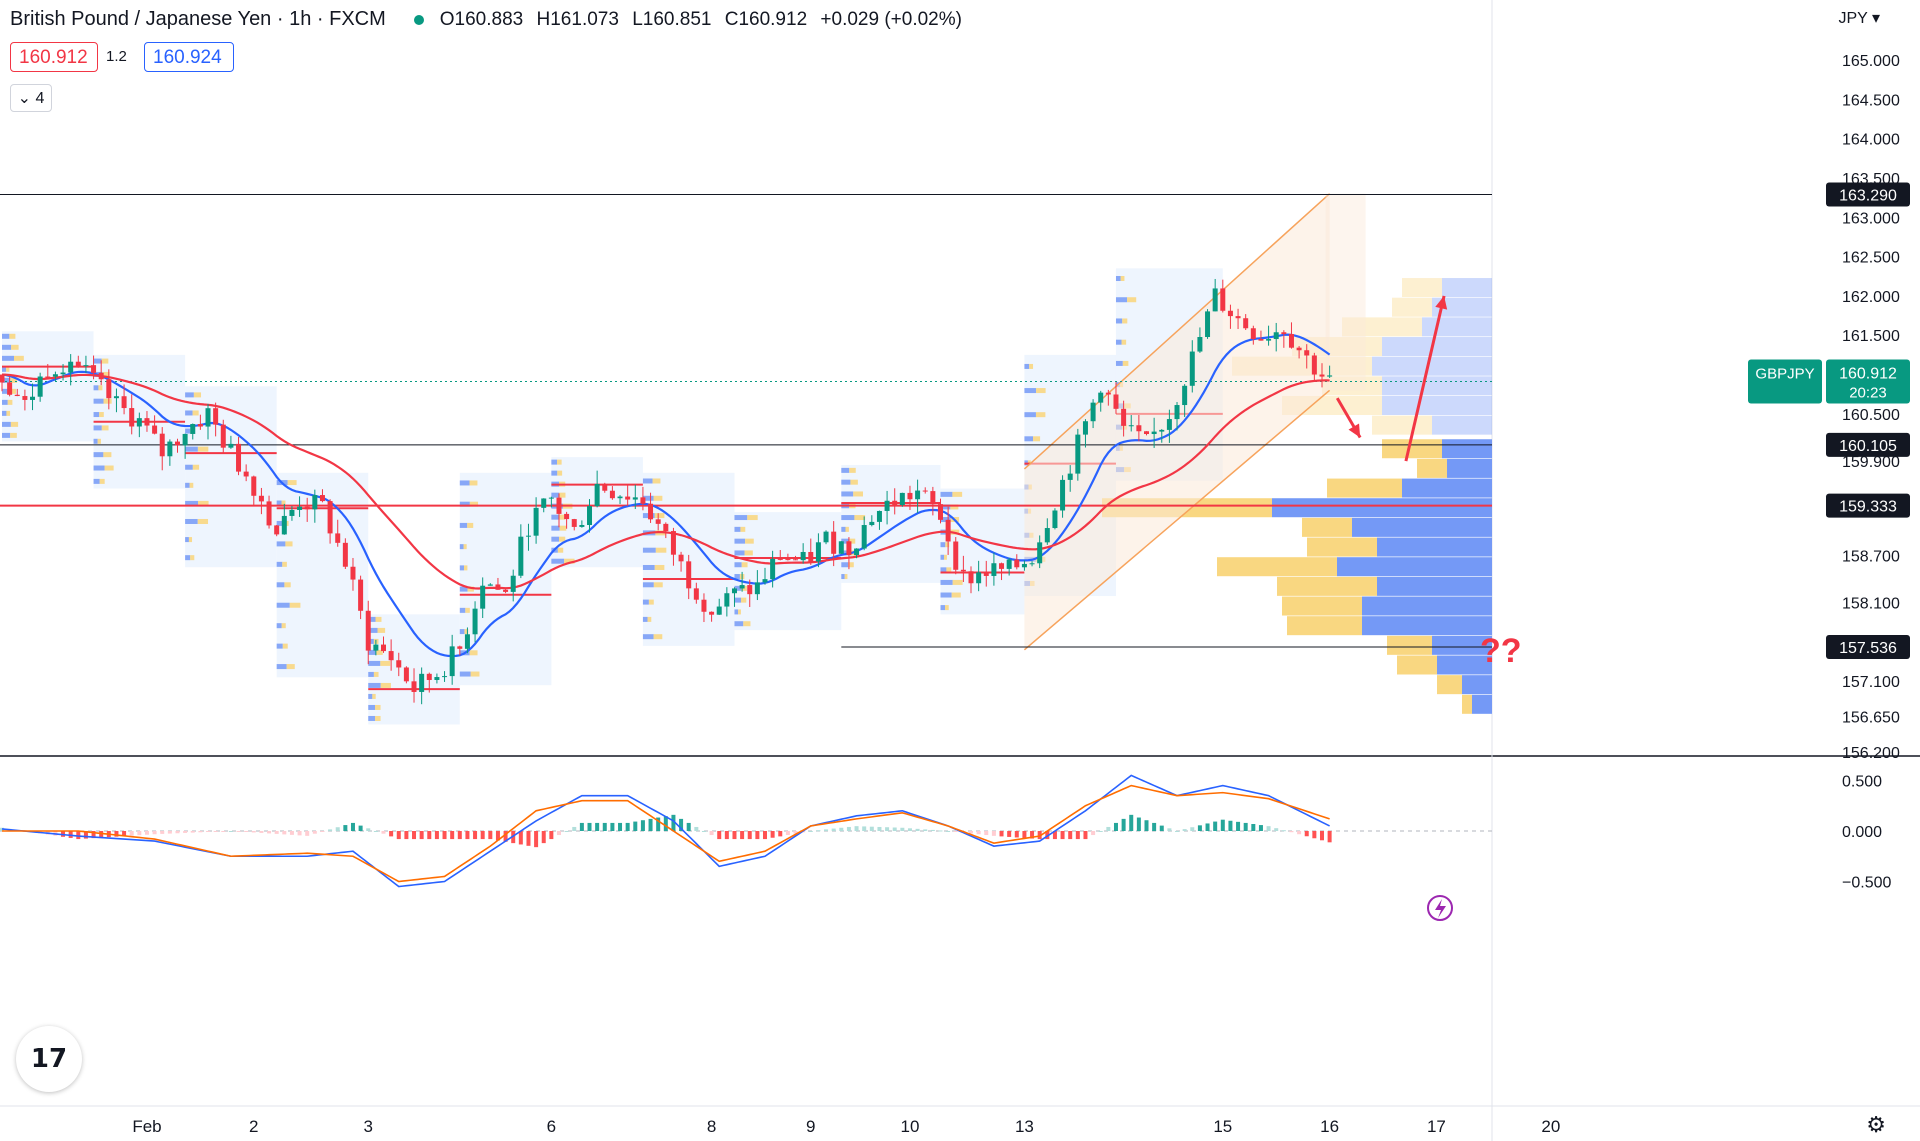 Image resolution: width=1920 pixels, height=1141 pixels. I want to click on symbol-title: British Pound / Japanese Yen · 1h · FXCM, so click(198, 19).